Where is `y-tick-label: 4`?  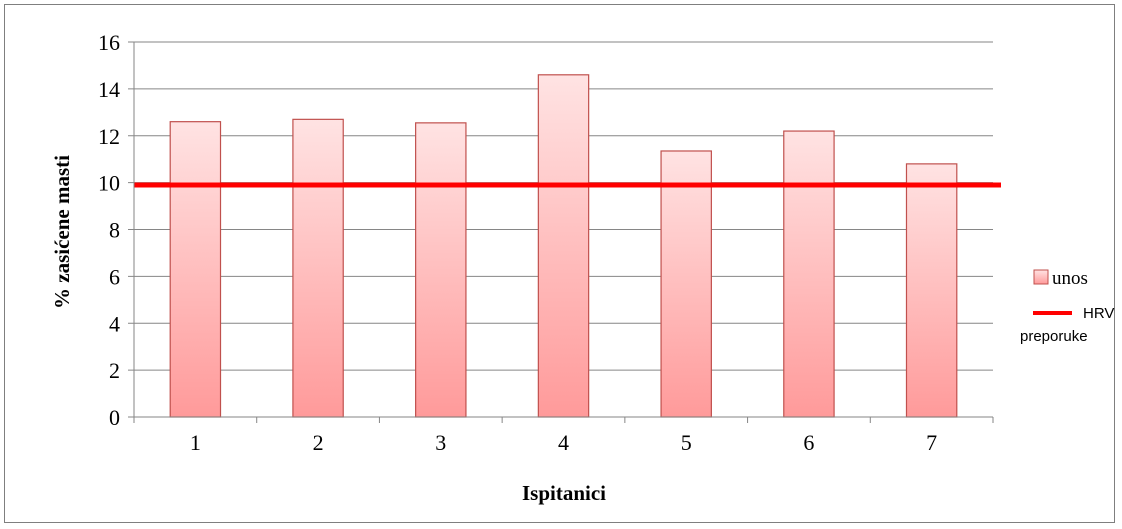
y-tick-label: 4 is located at coordinates (114, 323).